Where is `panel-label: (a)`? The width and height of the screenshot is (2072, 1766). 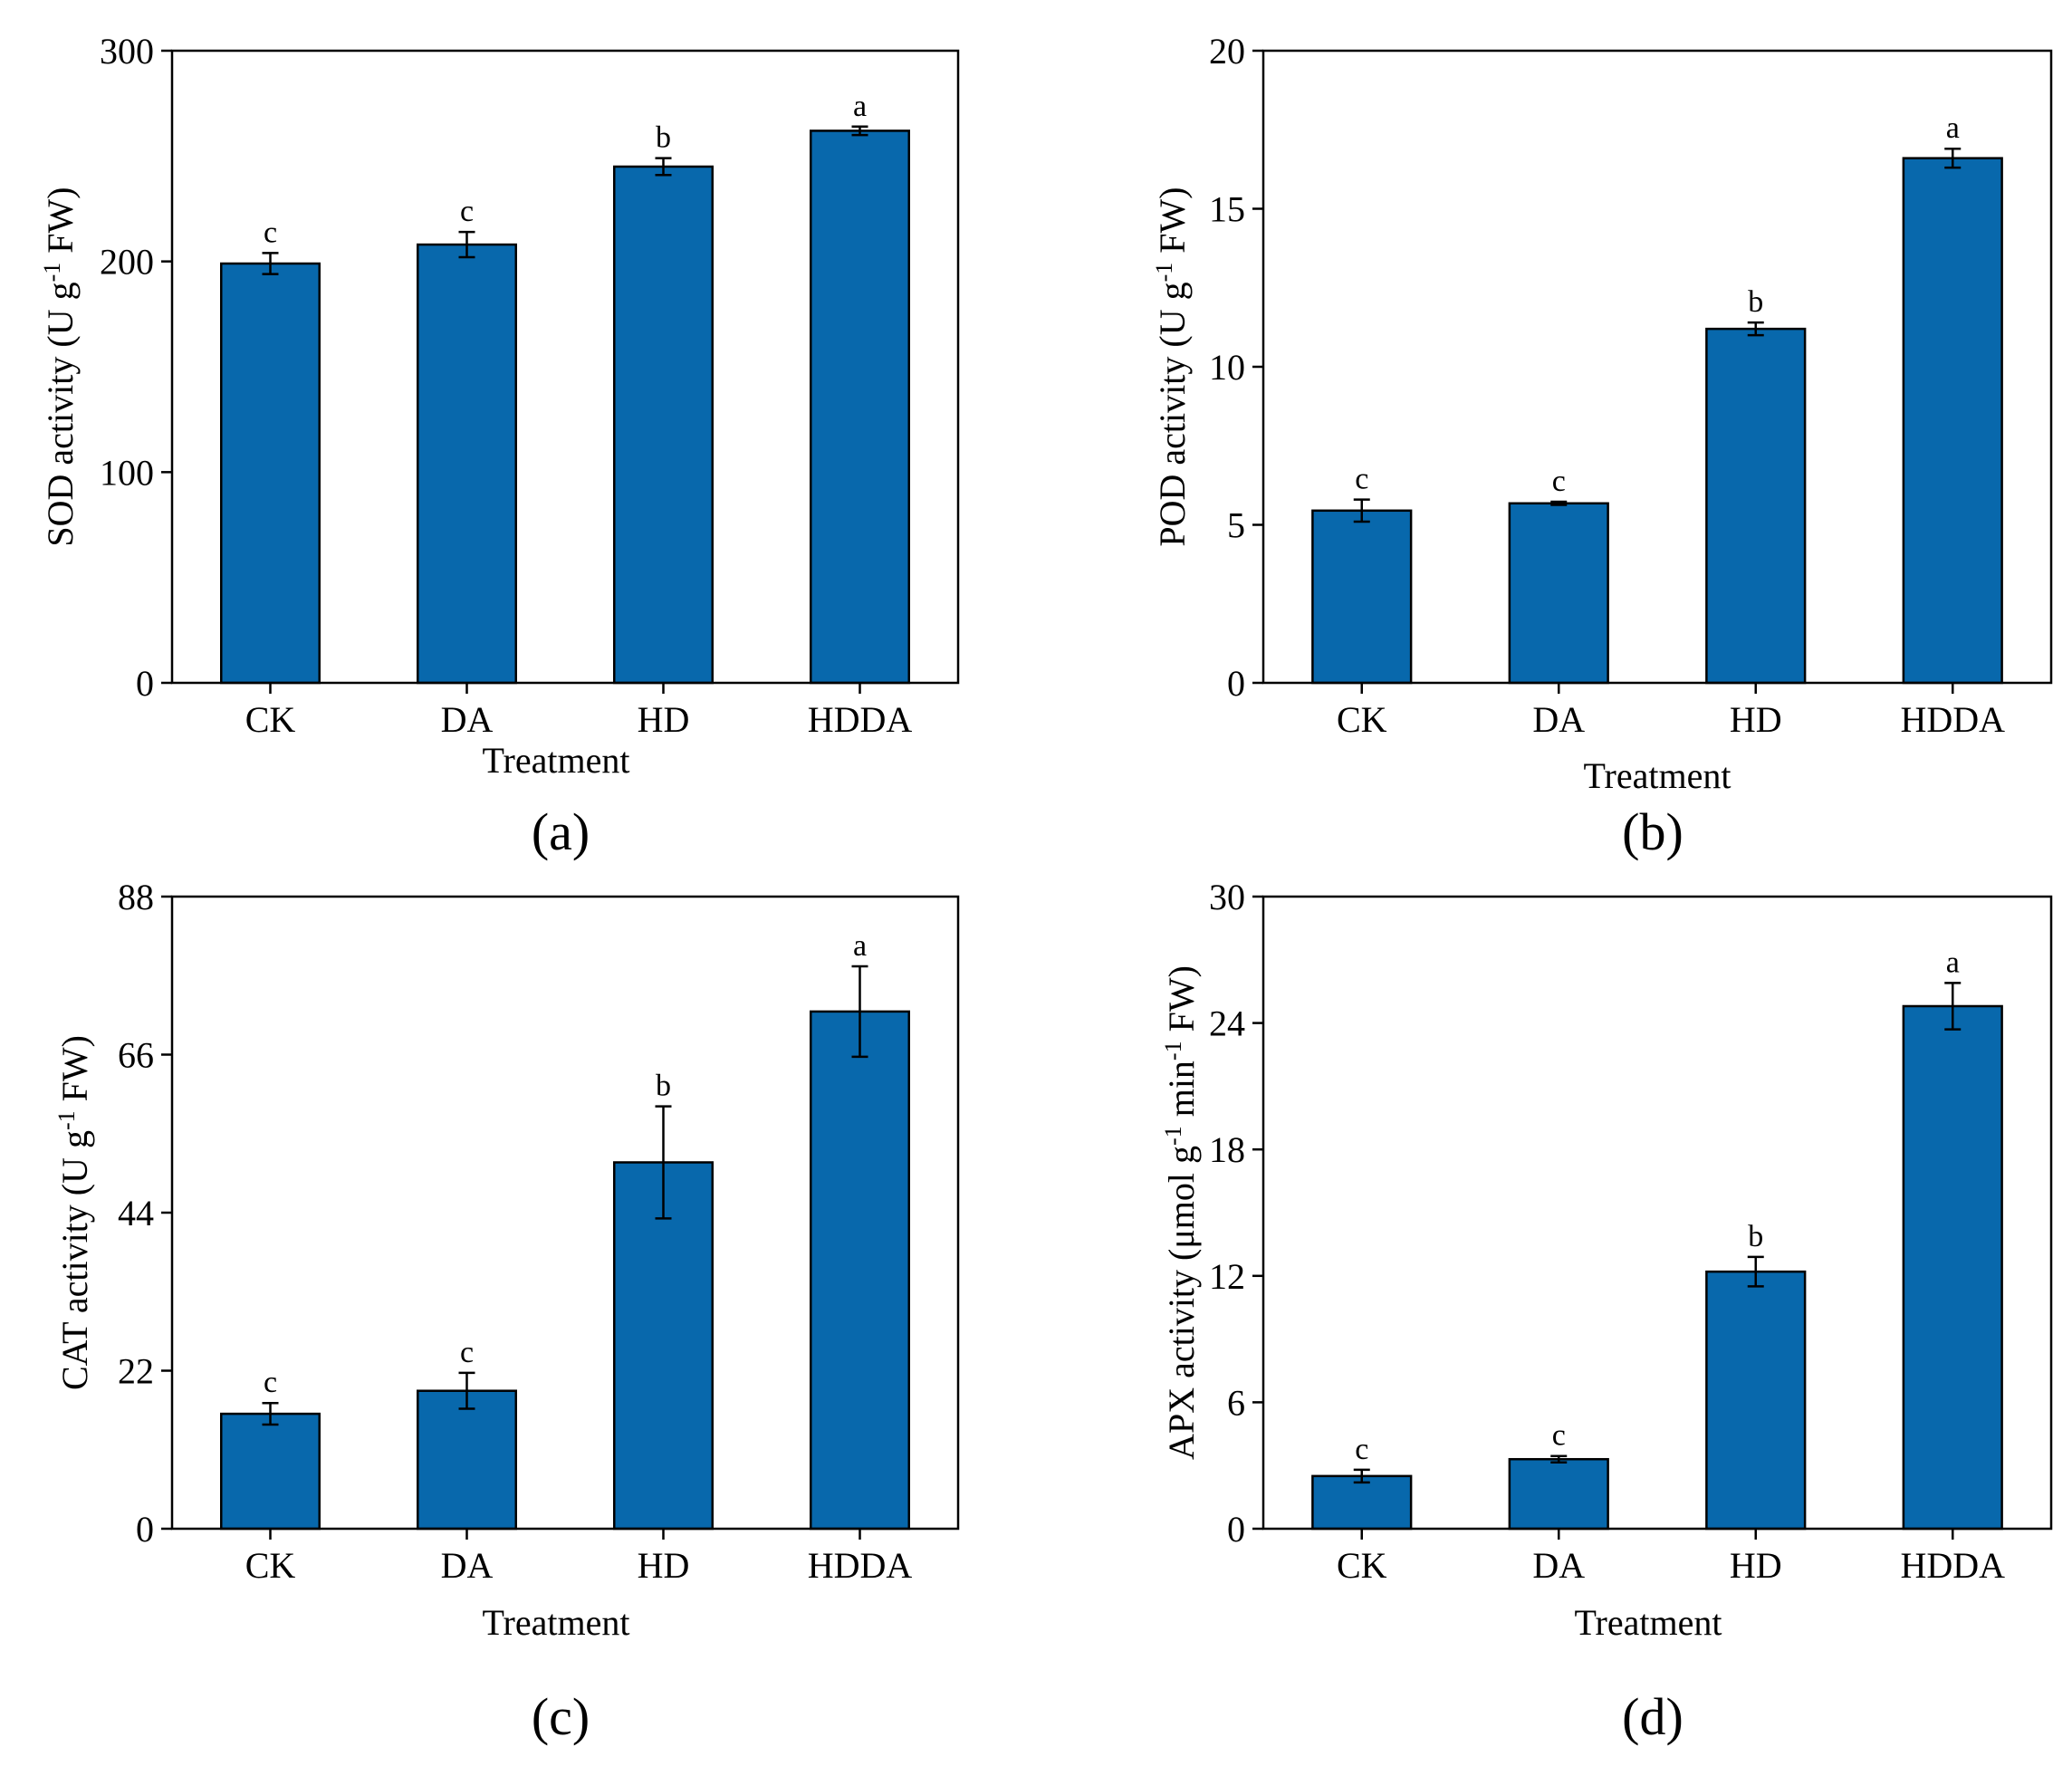
panel-label: (a) is located at coordinates (561, 831).